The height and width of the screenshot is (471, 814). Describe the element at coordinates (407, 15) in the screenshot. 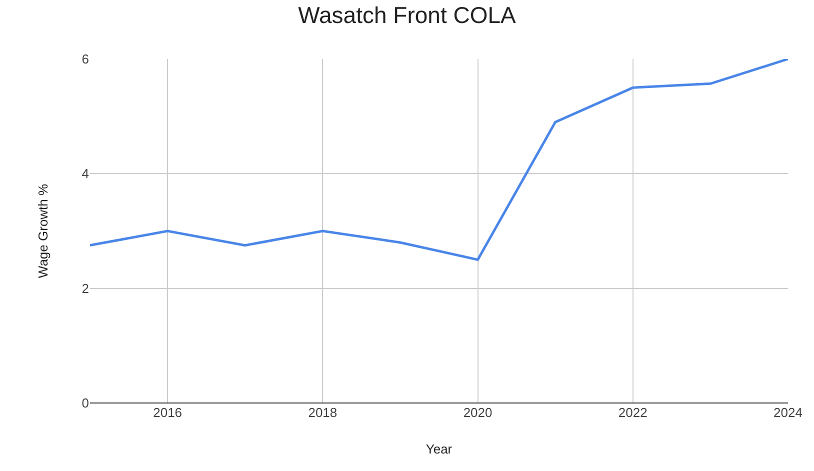

I see `chart-title: Wasatch Front COLA` at that location.